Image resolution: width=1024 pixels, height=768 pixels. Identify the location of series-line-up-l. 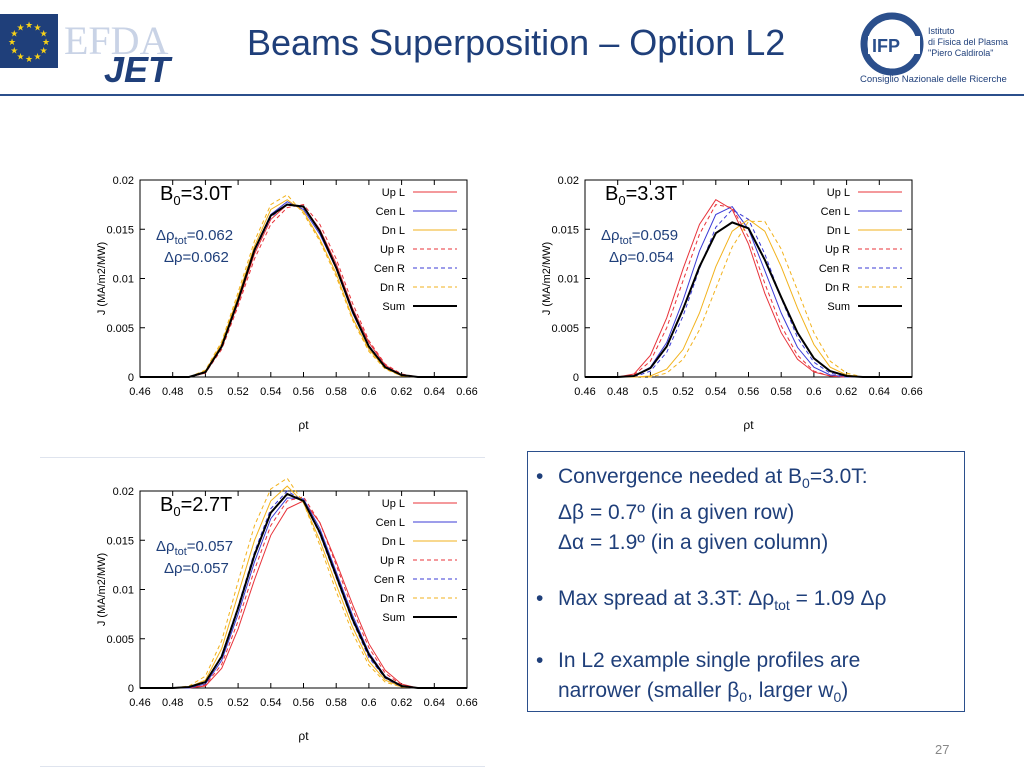
(303, 594).